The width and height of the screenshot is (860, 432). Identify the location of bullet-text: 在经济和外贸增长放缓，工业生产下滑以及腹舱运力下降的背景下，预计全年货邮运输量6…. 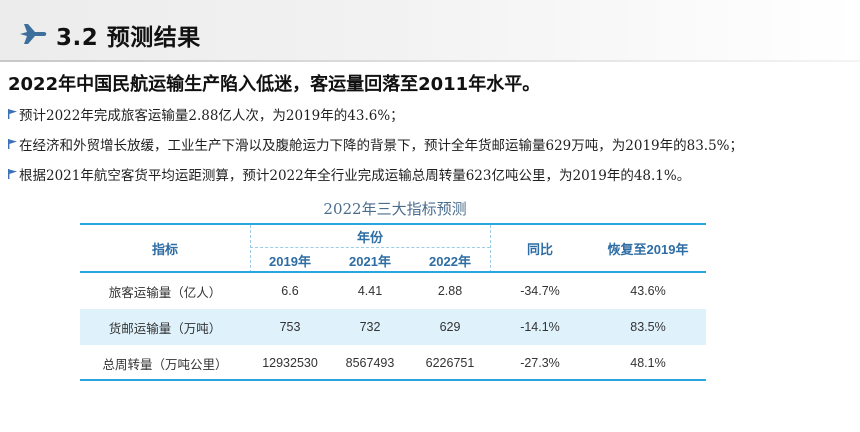
(381, 146).